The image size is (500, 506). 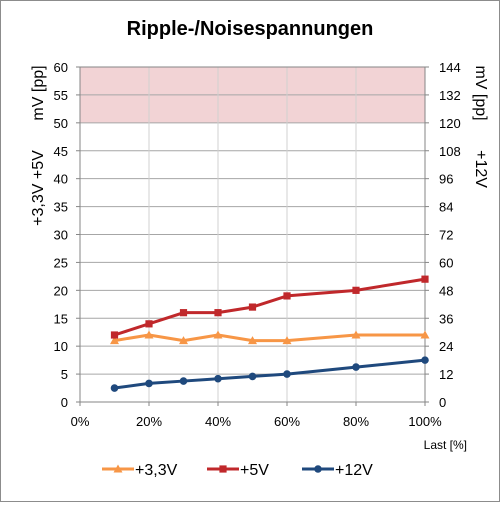 I want to click on y-tick-label-right: 60, so click(x=446, y=262).